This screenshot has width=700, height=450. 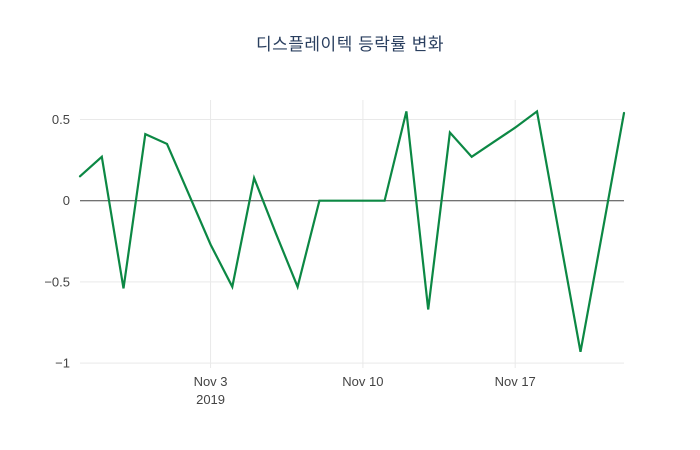 What do you see at coordinates (362, 381) in the screenshot?
I see `x-axis-tick-label: Nov 10` at bounding box center [362, 381].